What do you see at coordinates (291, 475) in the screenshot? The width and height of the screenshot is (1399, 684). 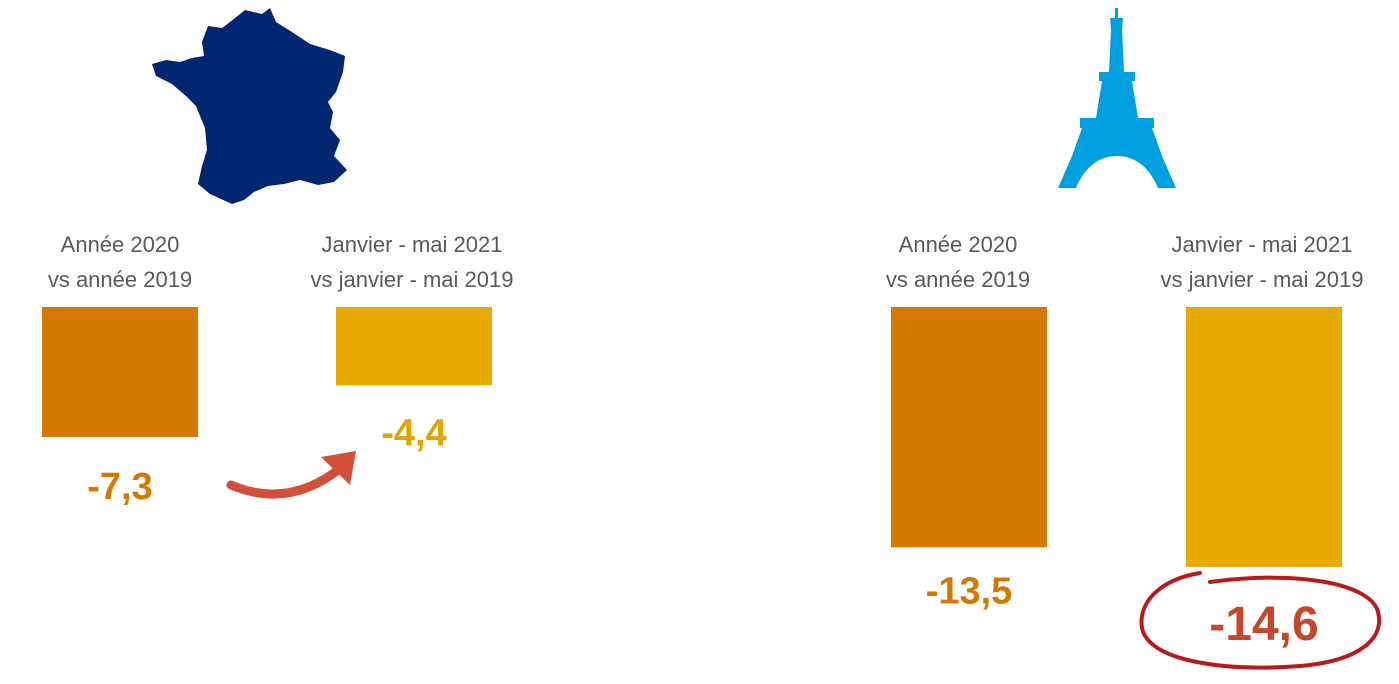 I see `trend-arrow-icon` at bounding box center [291, 475].